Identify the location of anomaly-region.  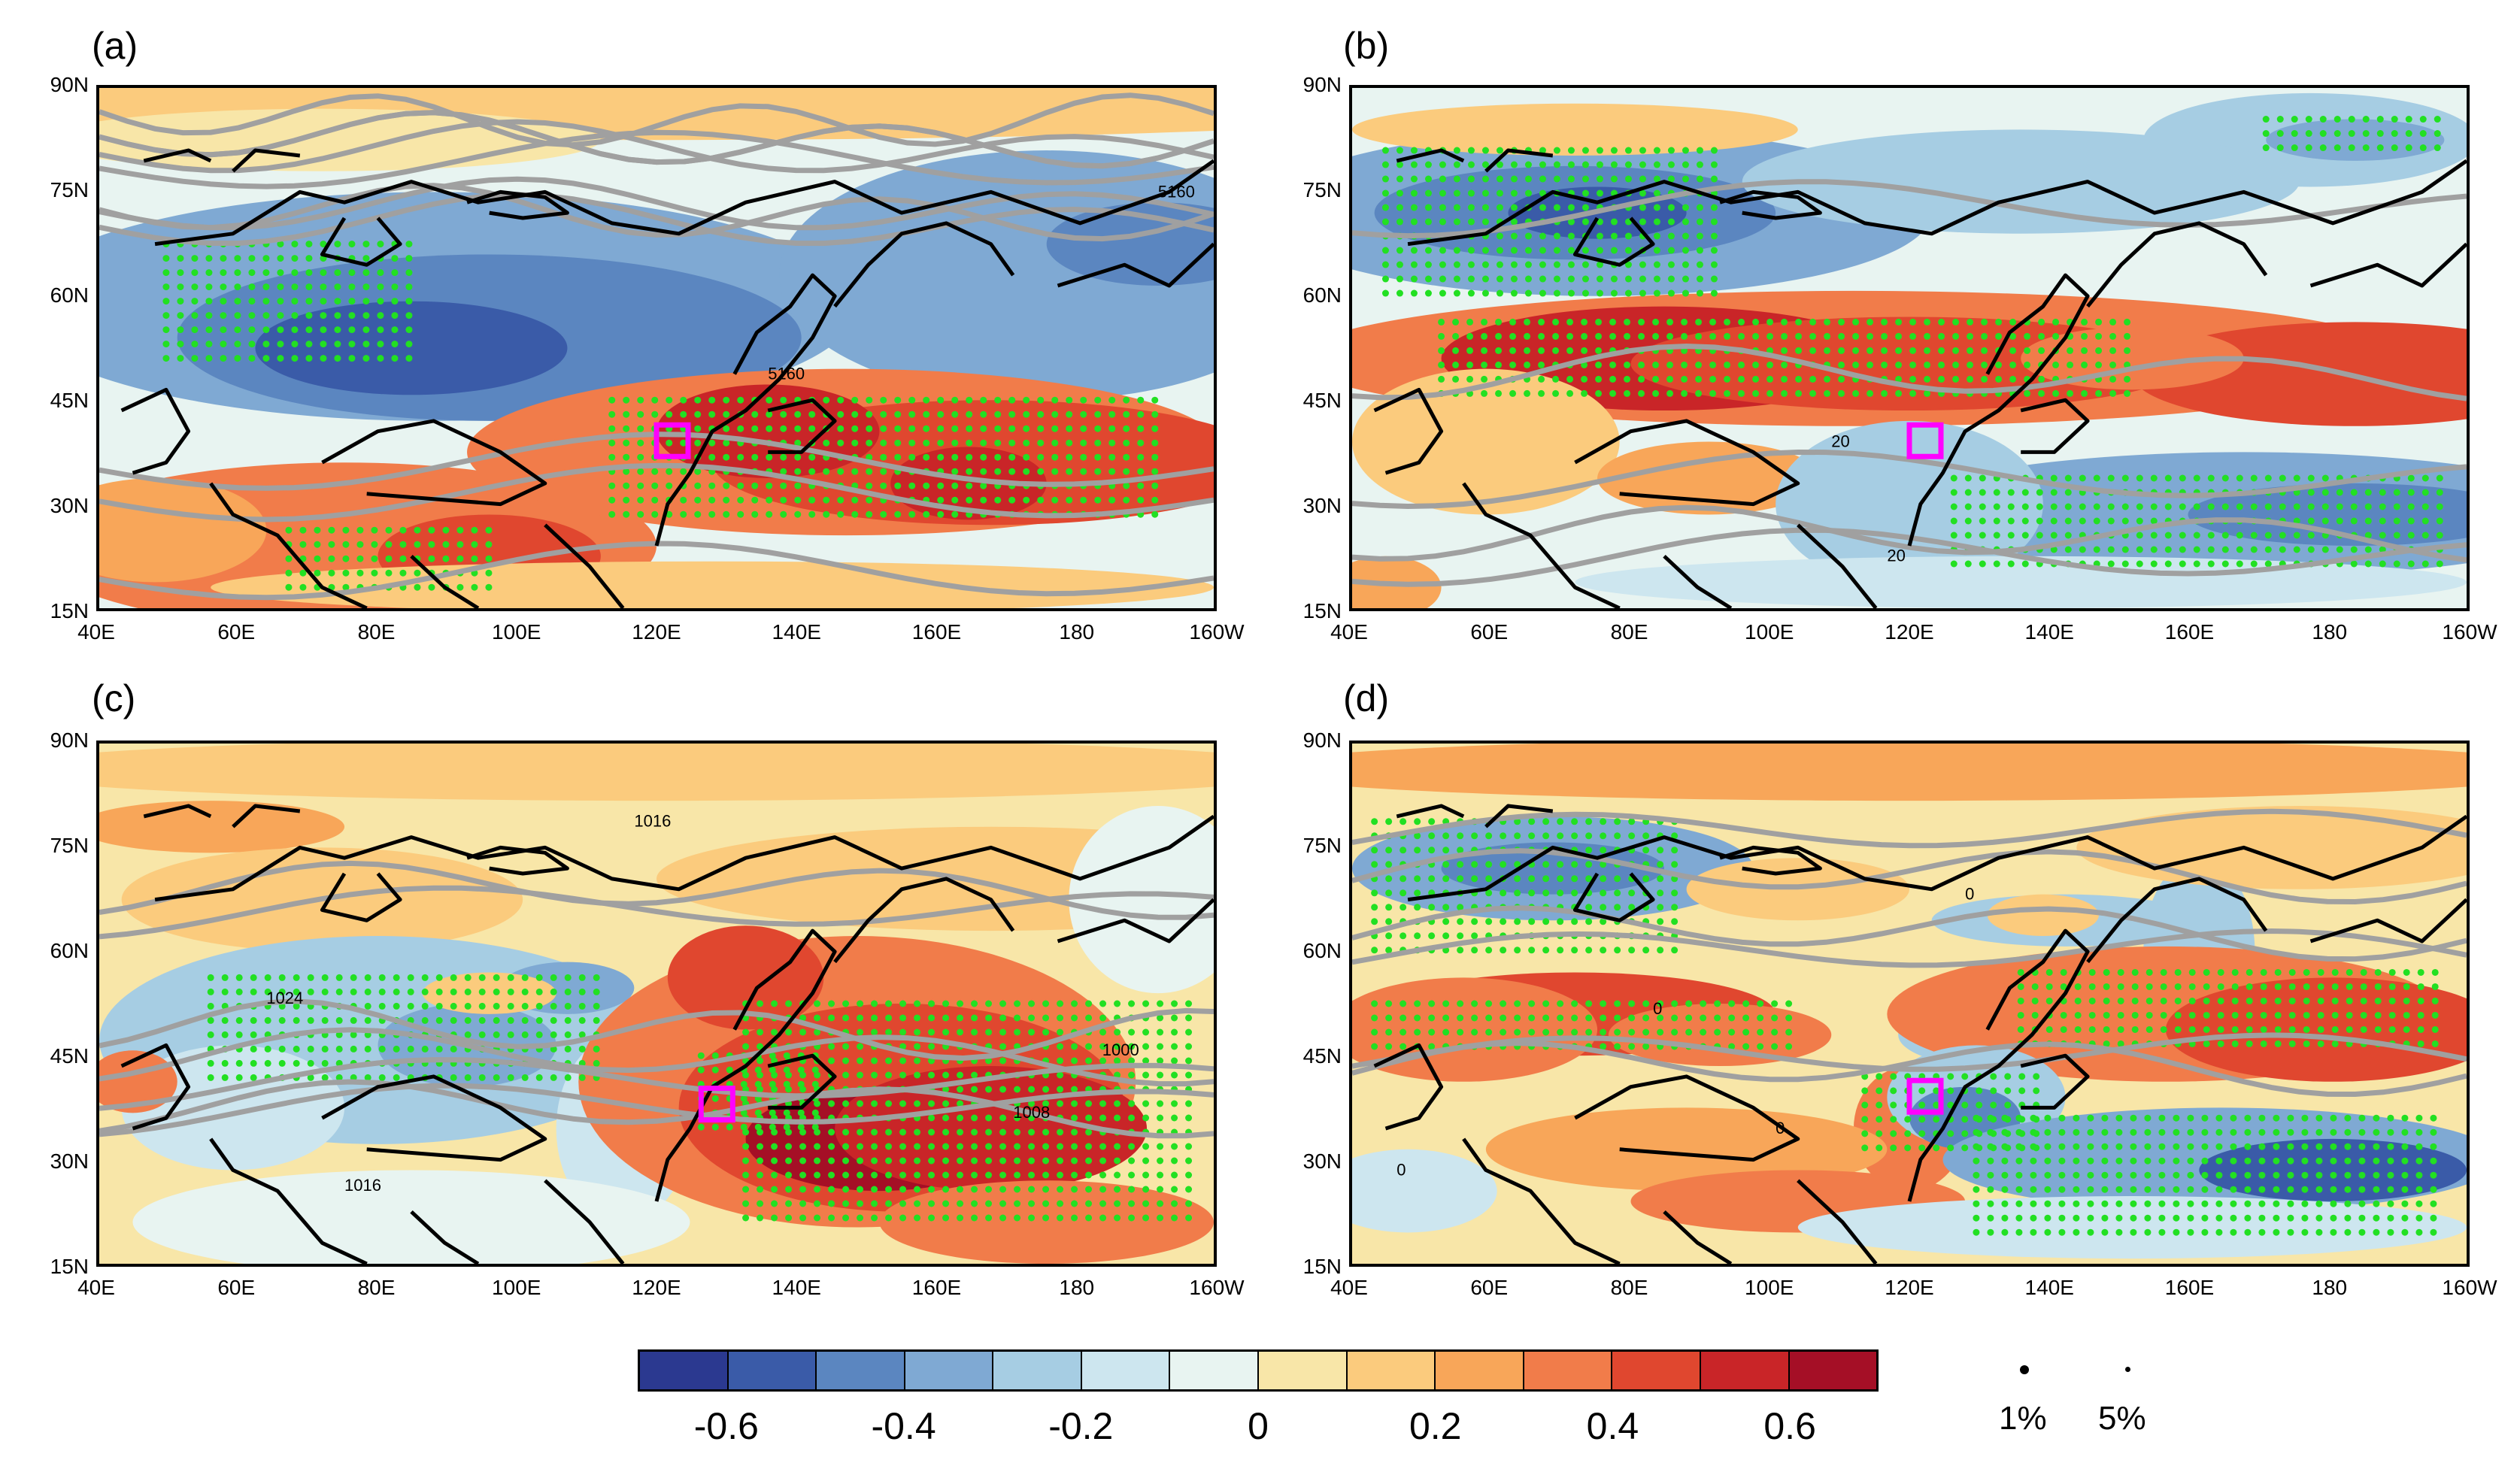
(1486, 442).